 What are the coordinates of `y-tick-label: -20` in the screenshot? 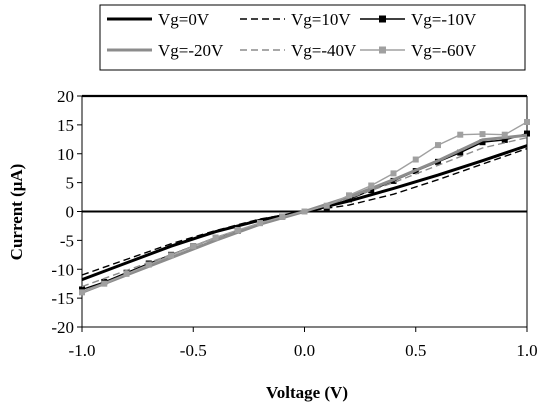 It's located at (62, 327).